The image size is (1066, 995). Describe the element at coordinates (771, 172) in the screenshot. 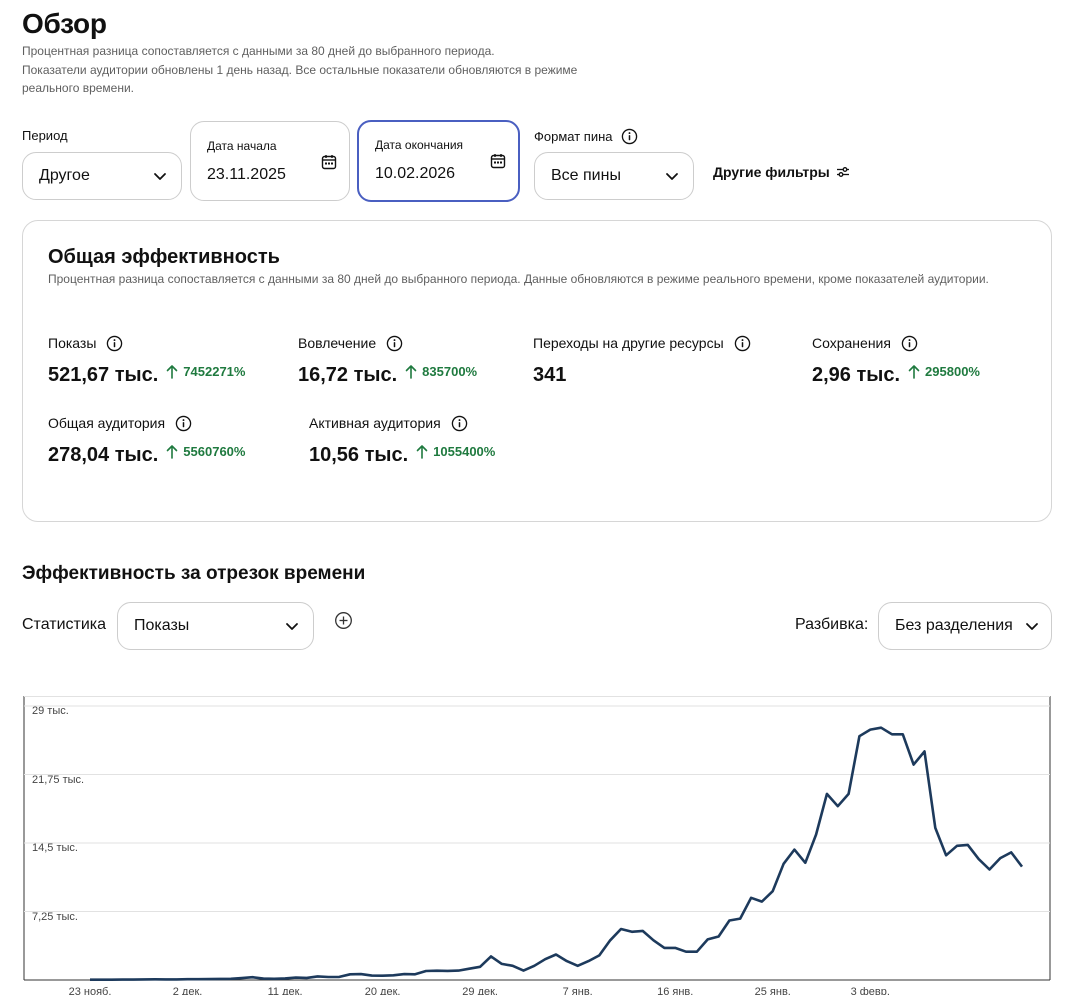

I see `more-filters-label: Другие фильтры` at that location.